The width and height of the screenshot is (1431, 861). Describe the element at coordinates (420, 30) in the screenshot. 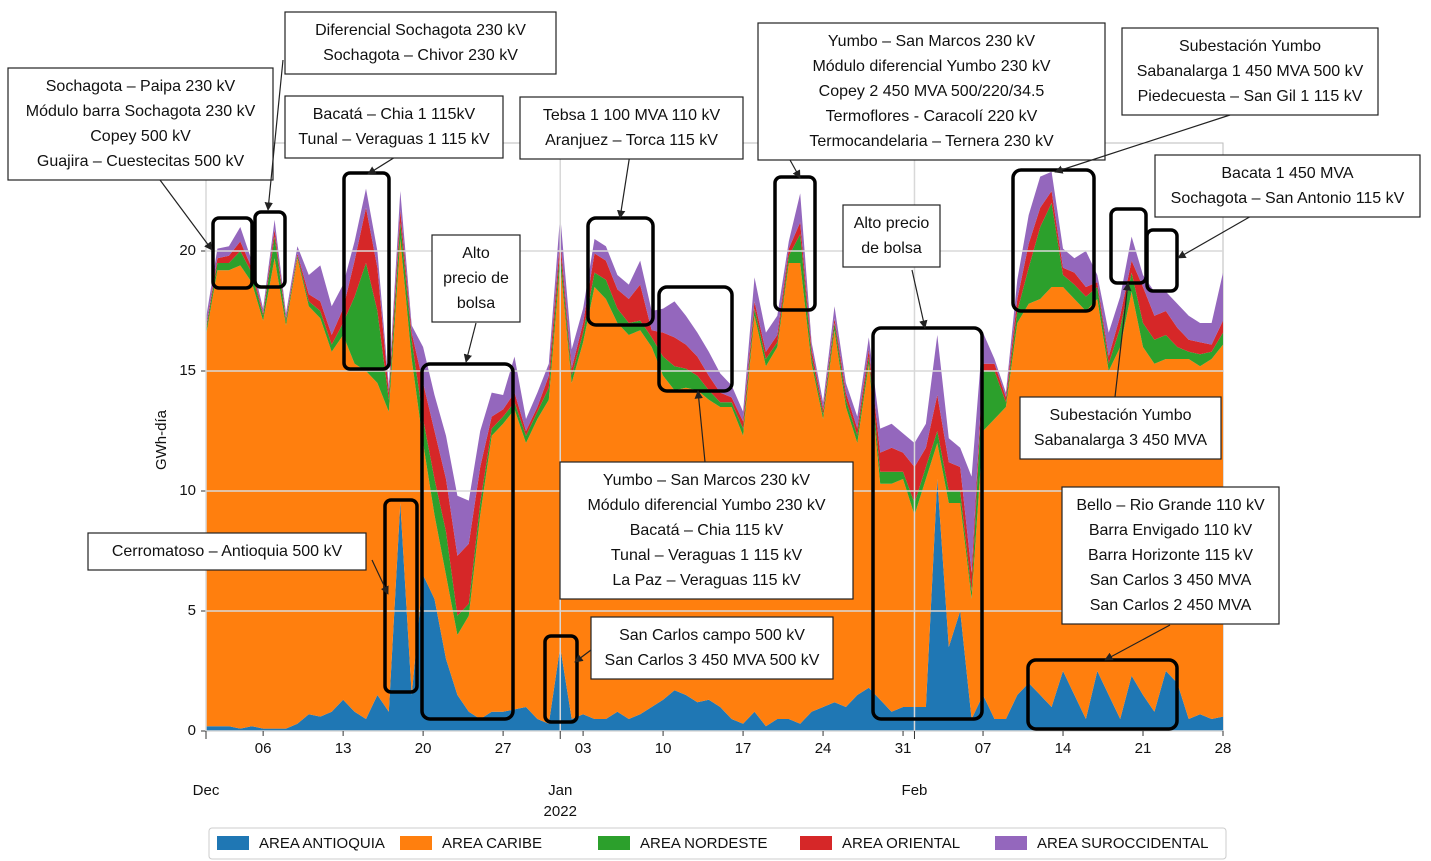

I see `annotation-text: Diferencial Sochagota 230 kV` at that location.